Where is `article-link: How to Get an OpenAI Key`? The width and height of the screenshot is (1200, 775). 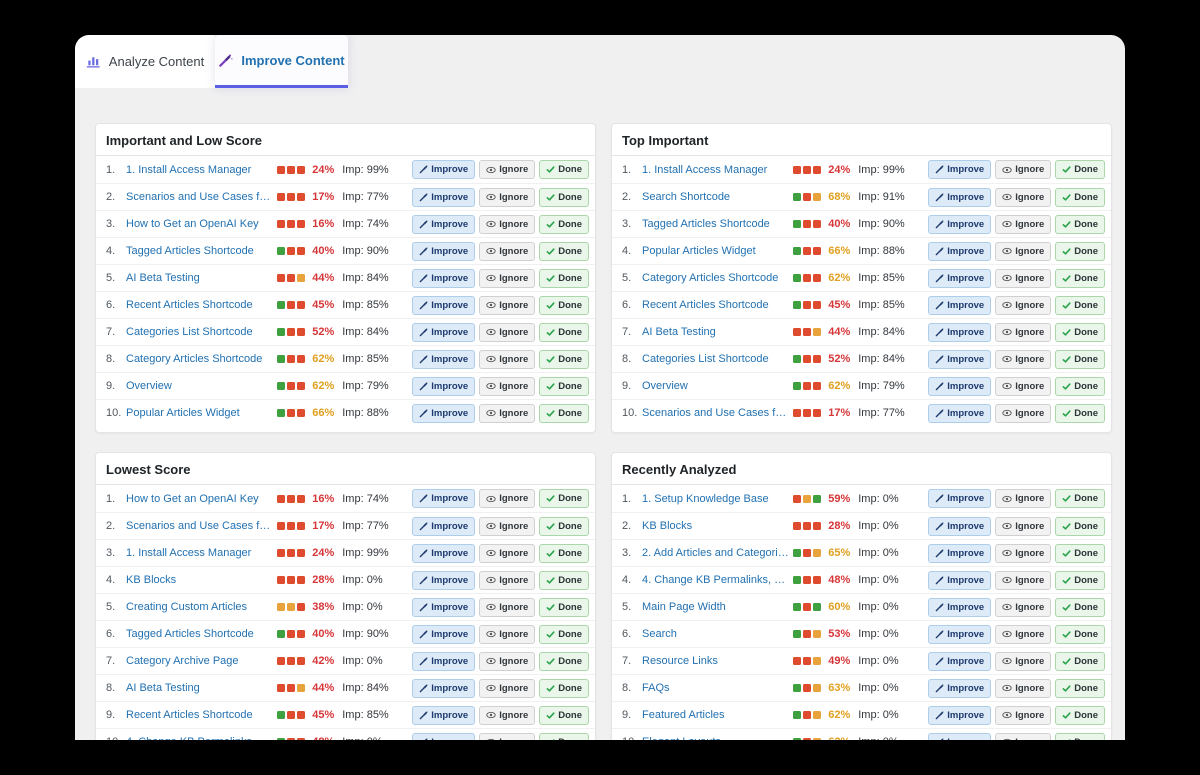
article-link: How to Get an OpenAI Key is located at coordinates (192, 498).